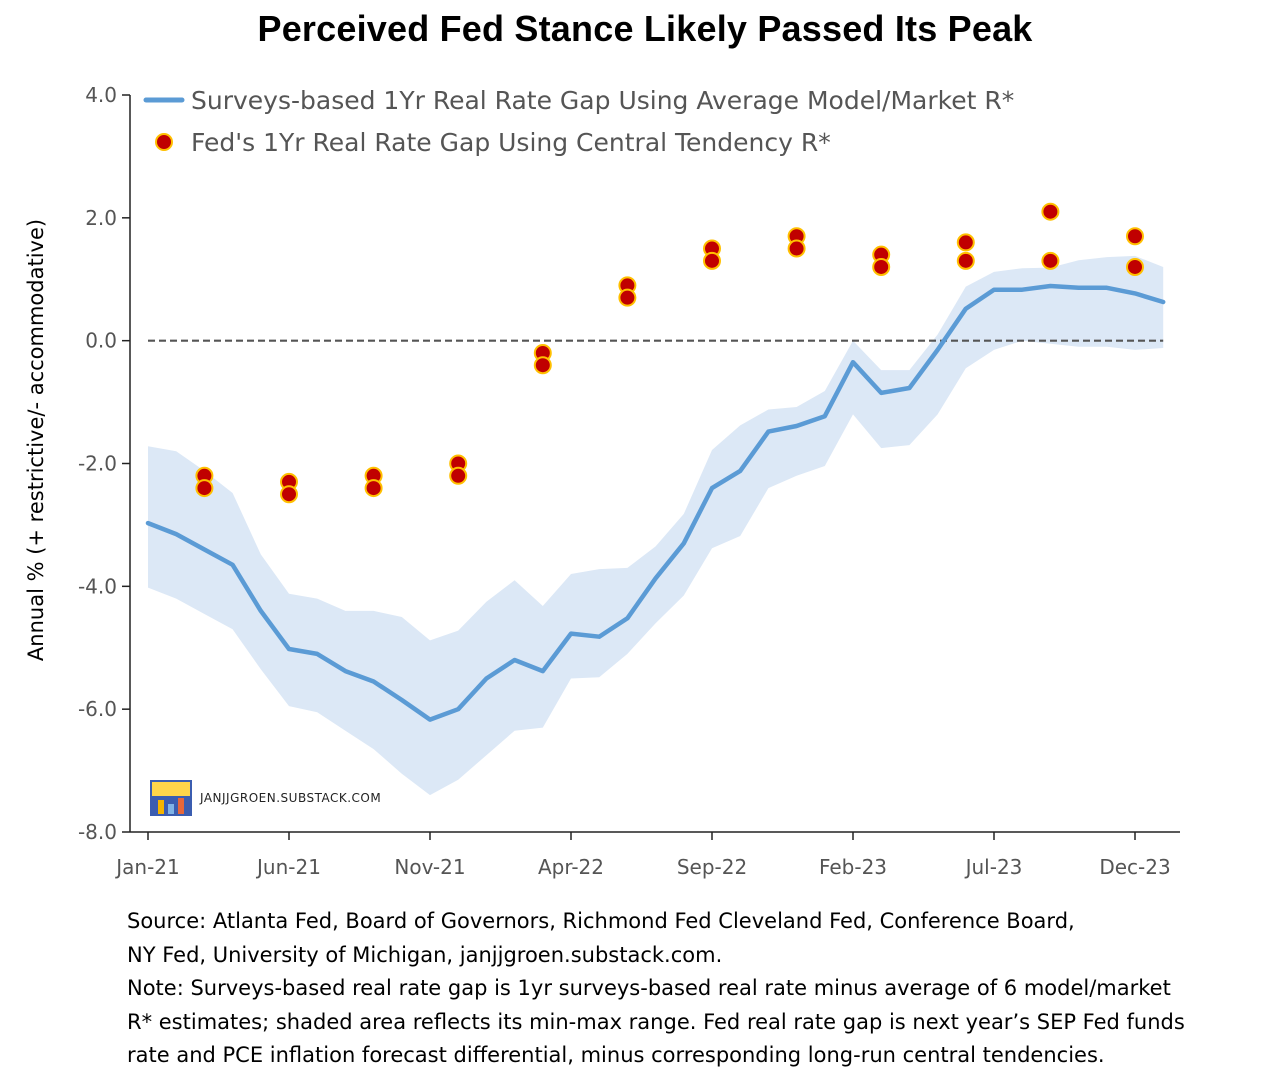  Describe the element at coordinates (101, 341) in the screenshot. I see `y-tick-label: 0.0` at that location.